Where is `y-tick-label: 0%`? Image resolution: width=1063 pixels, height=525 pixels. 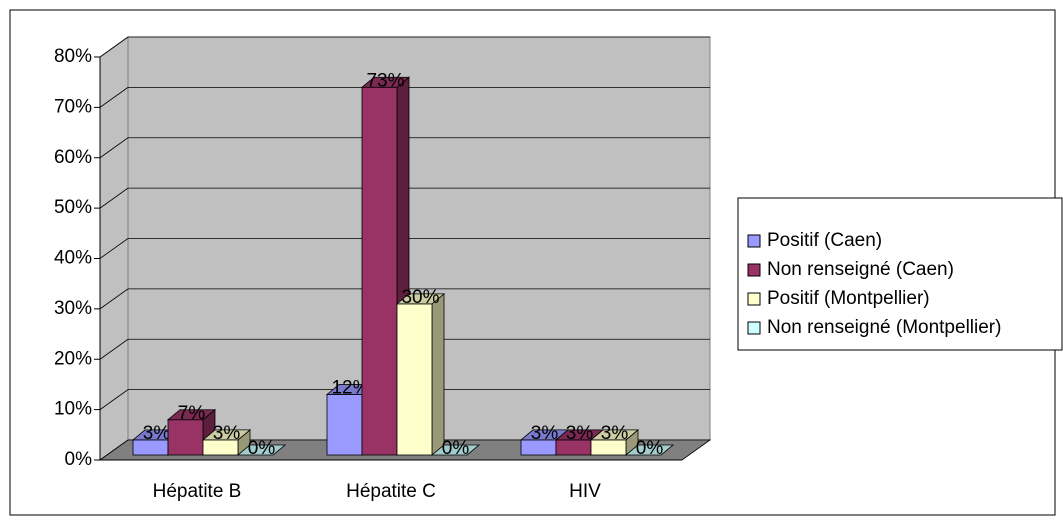
y-tick-label: 0% is located at coordinates (79, 459).